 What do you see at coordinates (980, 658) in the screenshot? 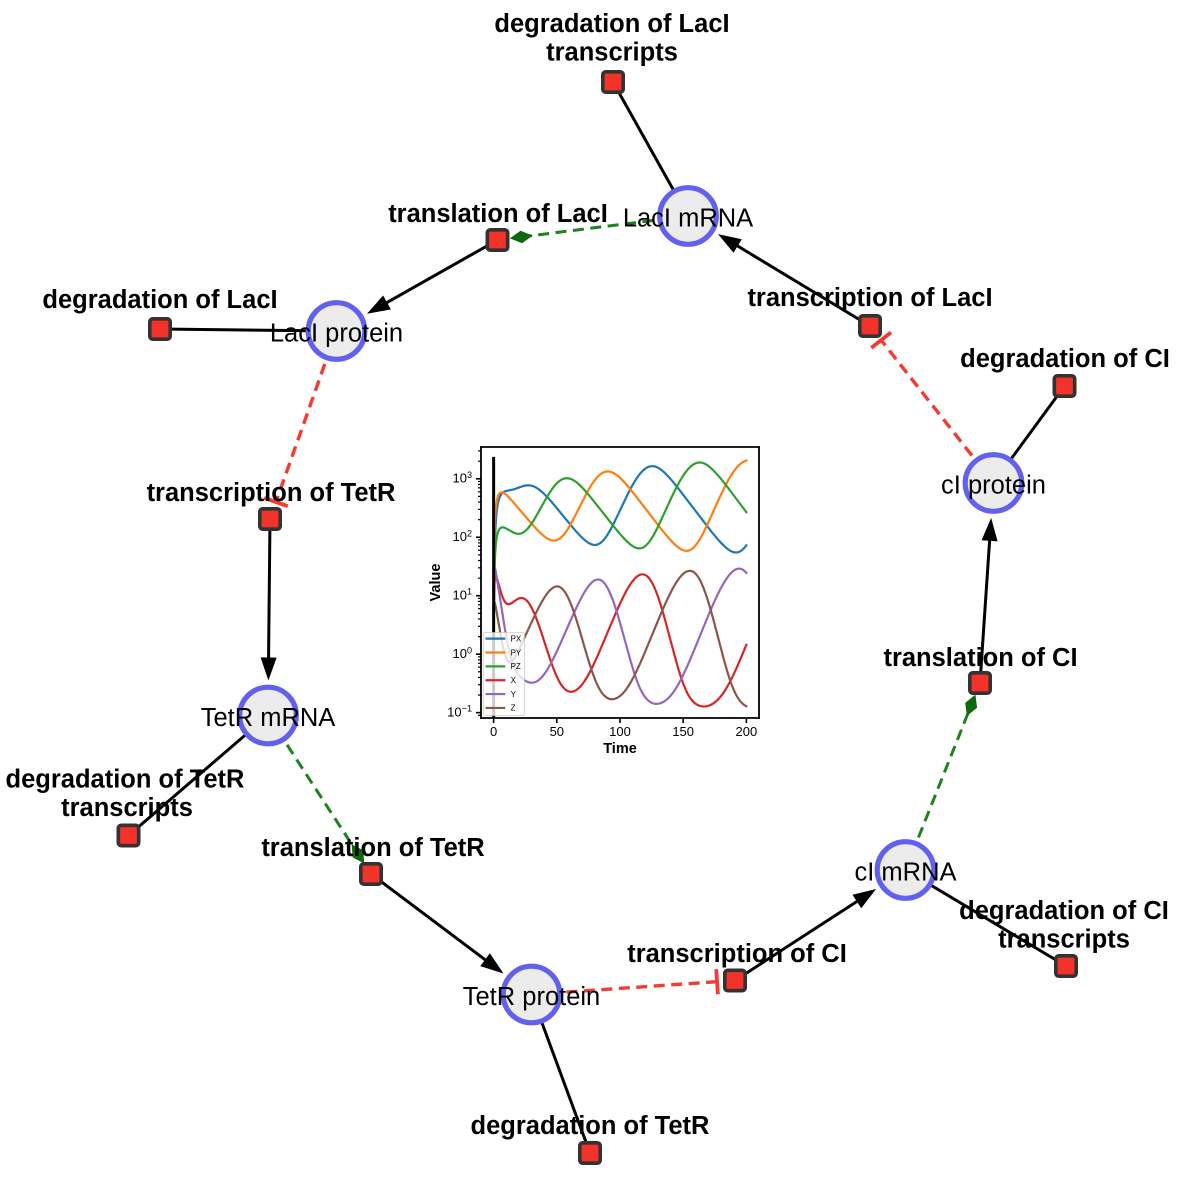
I see `svg-text: translation of CI` at bounding box center [980, 658].